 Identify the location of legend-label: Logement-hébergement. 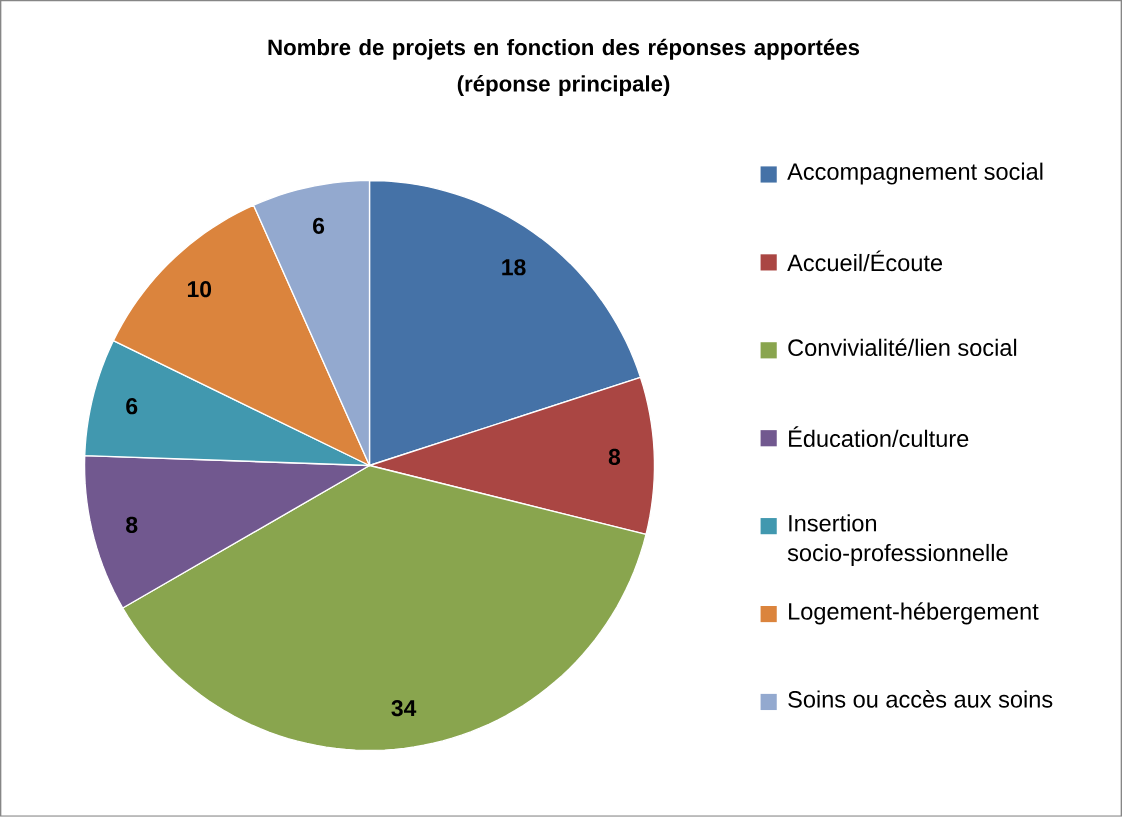
(914, 613).